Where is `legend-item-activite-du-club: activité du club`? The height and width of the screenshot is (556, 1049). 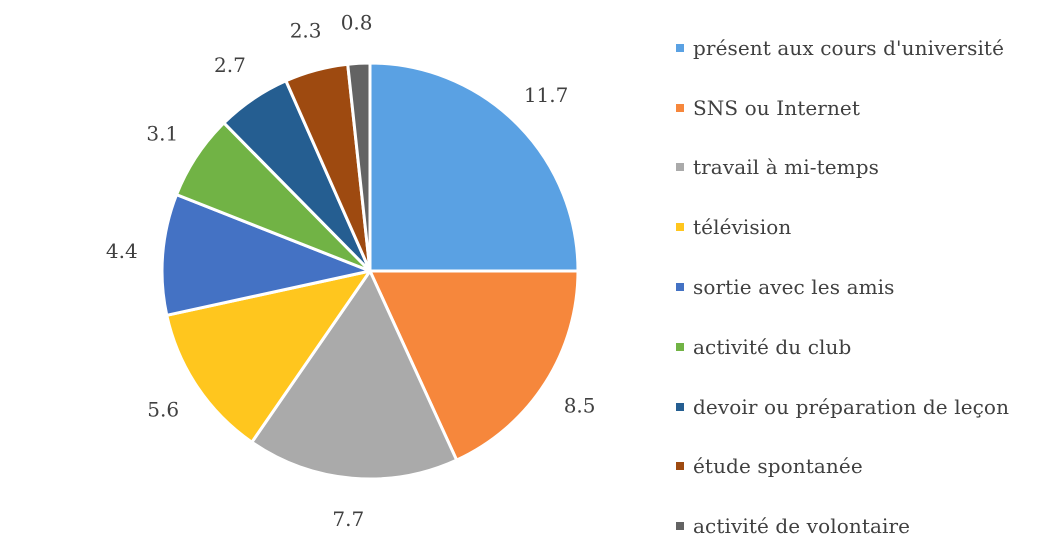
legend-item-activite-du-club: activité du club is located at coordinates (861, 347).